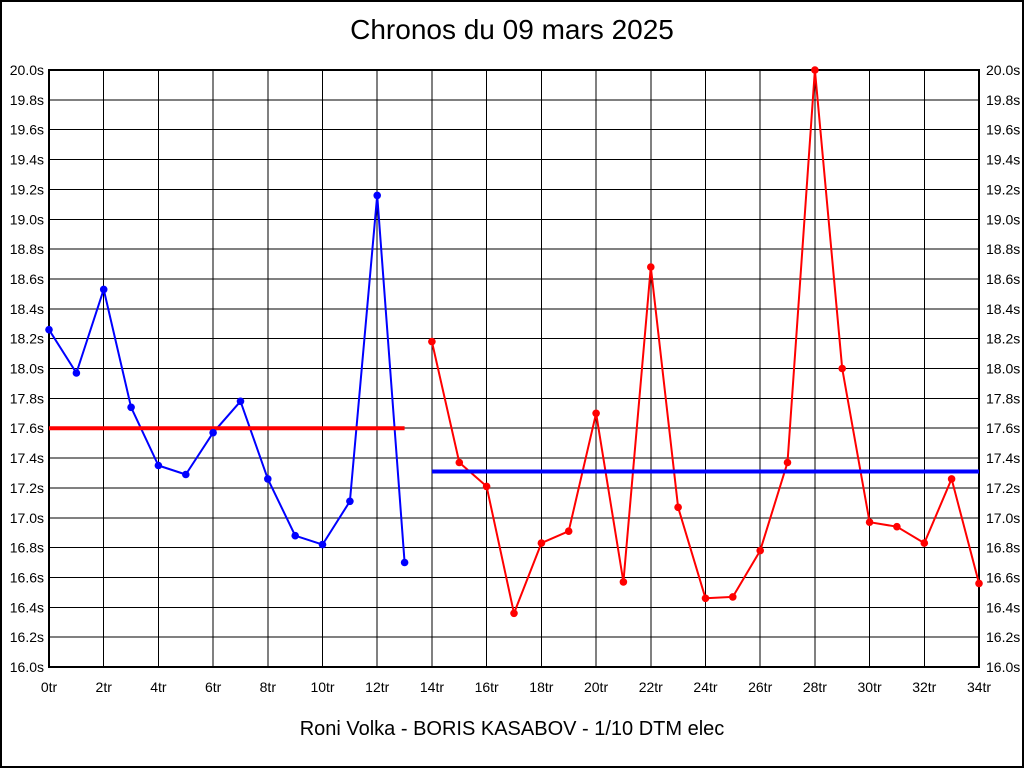 The height and width of the screenshot is (768, 1024). What do you see at coordinates (979, 687) in the screenshot?
I see `x-tick-label: 34tr` at bounding box center [979, 687].